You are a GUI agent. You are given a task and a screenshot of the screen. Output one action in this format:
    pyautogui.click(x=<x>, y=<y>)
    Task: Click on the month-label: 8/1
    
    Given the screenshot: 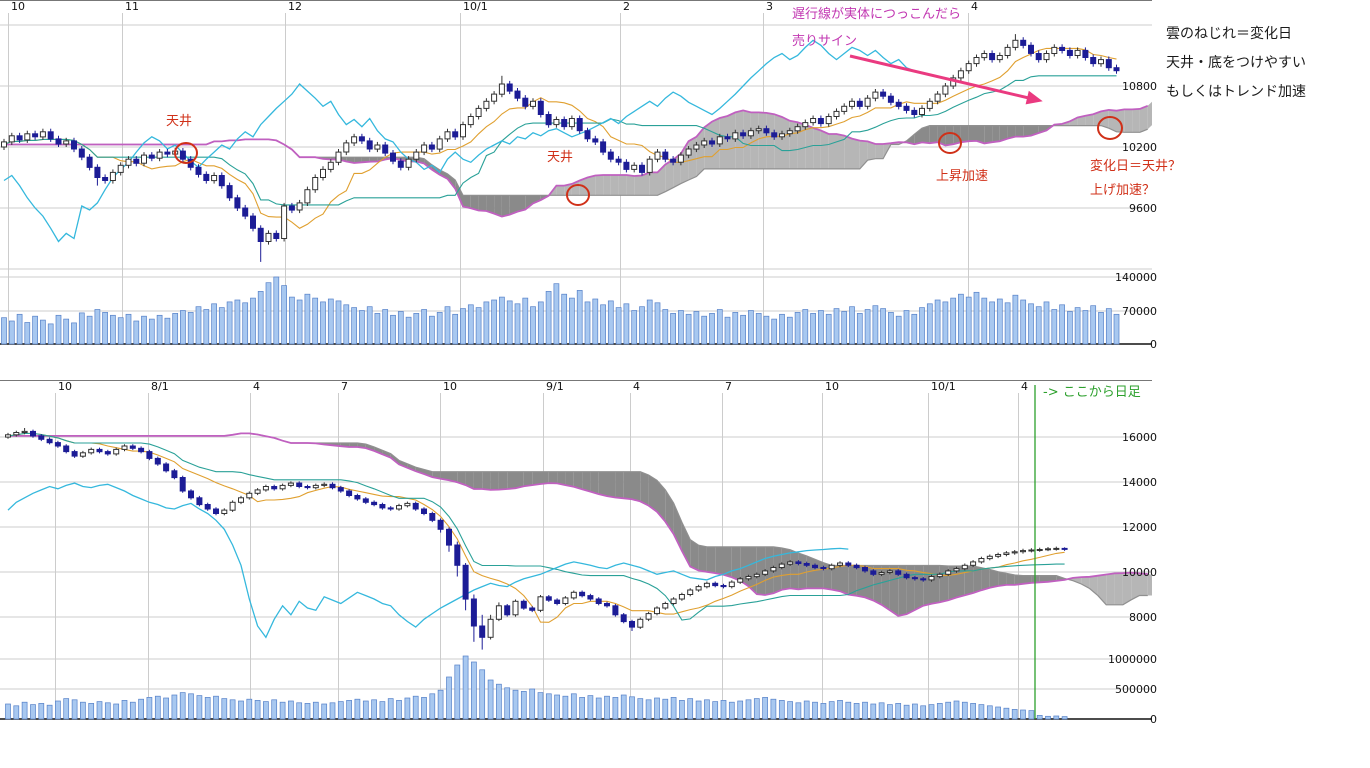 What is the action you would take?
    pyautogui.click(x=160, y=386)
    